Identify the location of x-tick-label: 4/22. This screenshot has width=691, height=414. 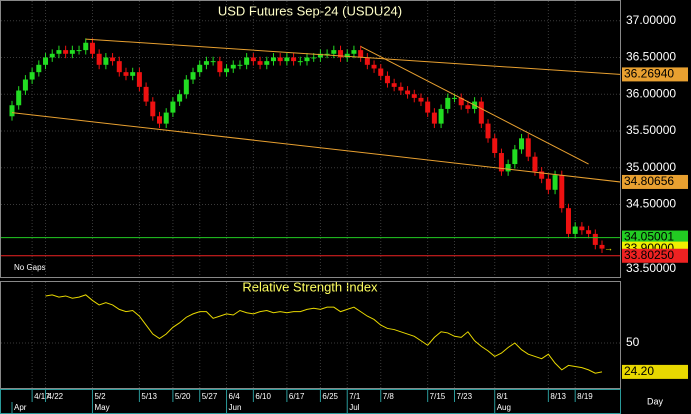
(56, 396).